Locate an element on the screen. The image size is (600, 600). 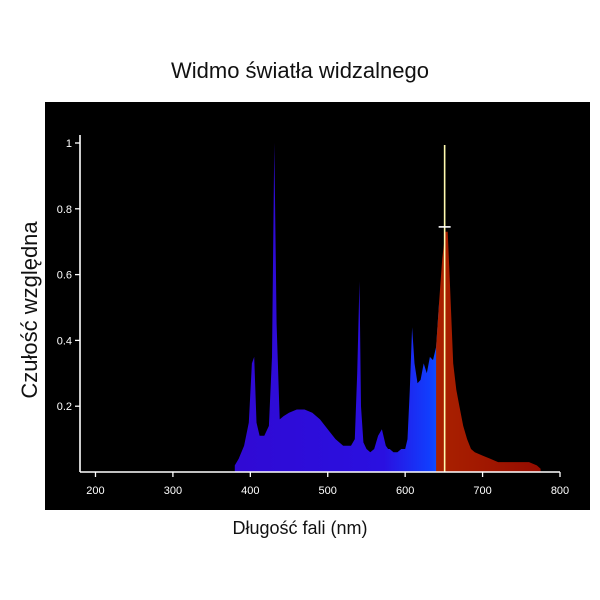
y-tick-label: 0.4 is located at coordinates (64, 341).